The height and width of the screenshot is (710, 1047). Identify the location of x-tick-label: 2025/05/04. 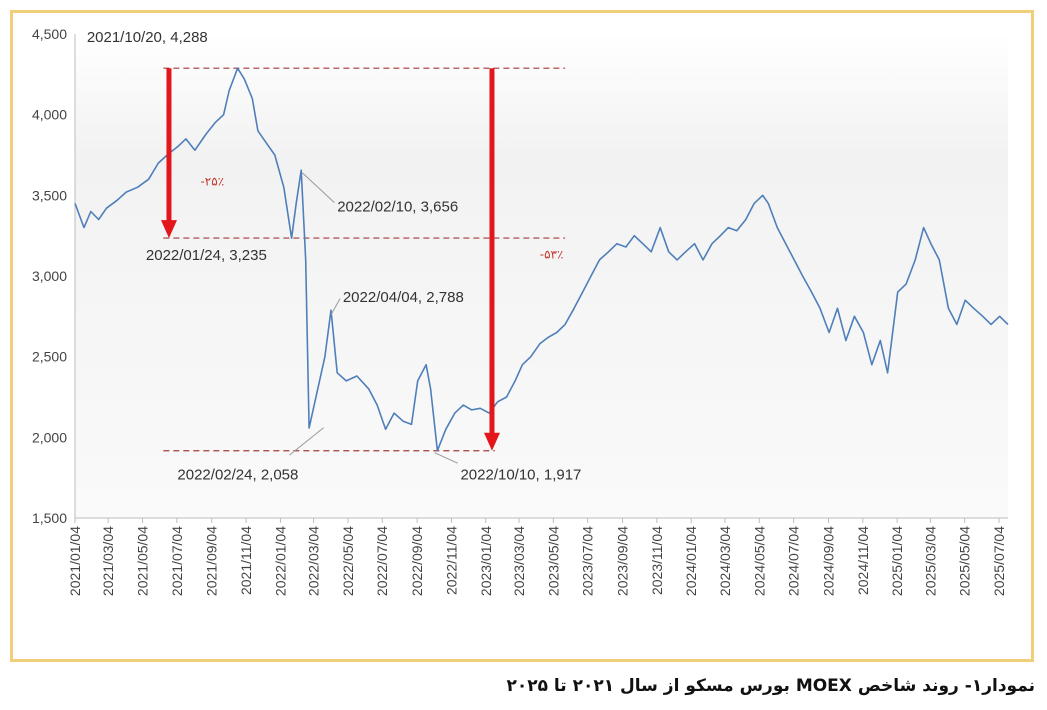
(965, 561).